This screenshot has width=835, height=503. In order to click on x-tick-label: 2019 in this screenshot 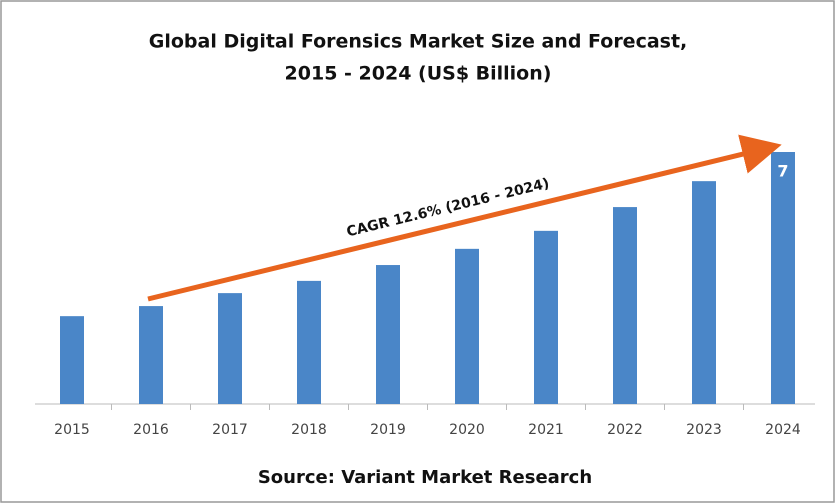, I will do `click(388, 430)`.